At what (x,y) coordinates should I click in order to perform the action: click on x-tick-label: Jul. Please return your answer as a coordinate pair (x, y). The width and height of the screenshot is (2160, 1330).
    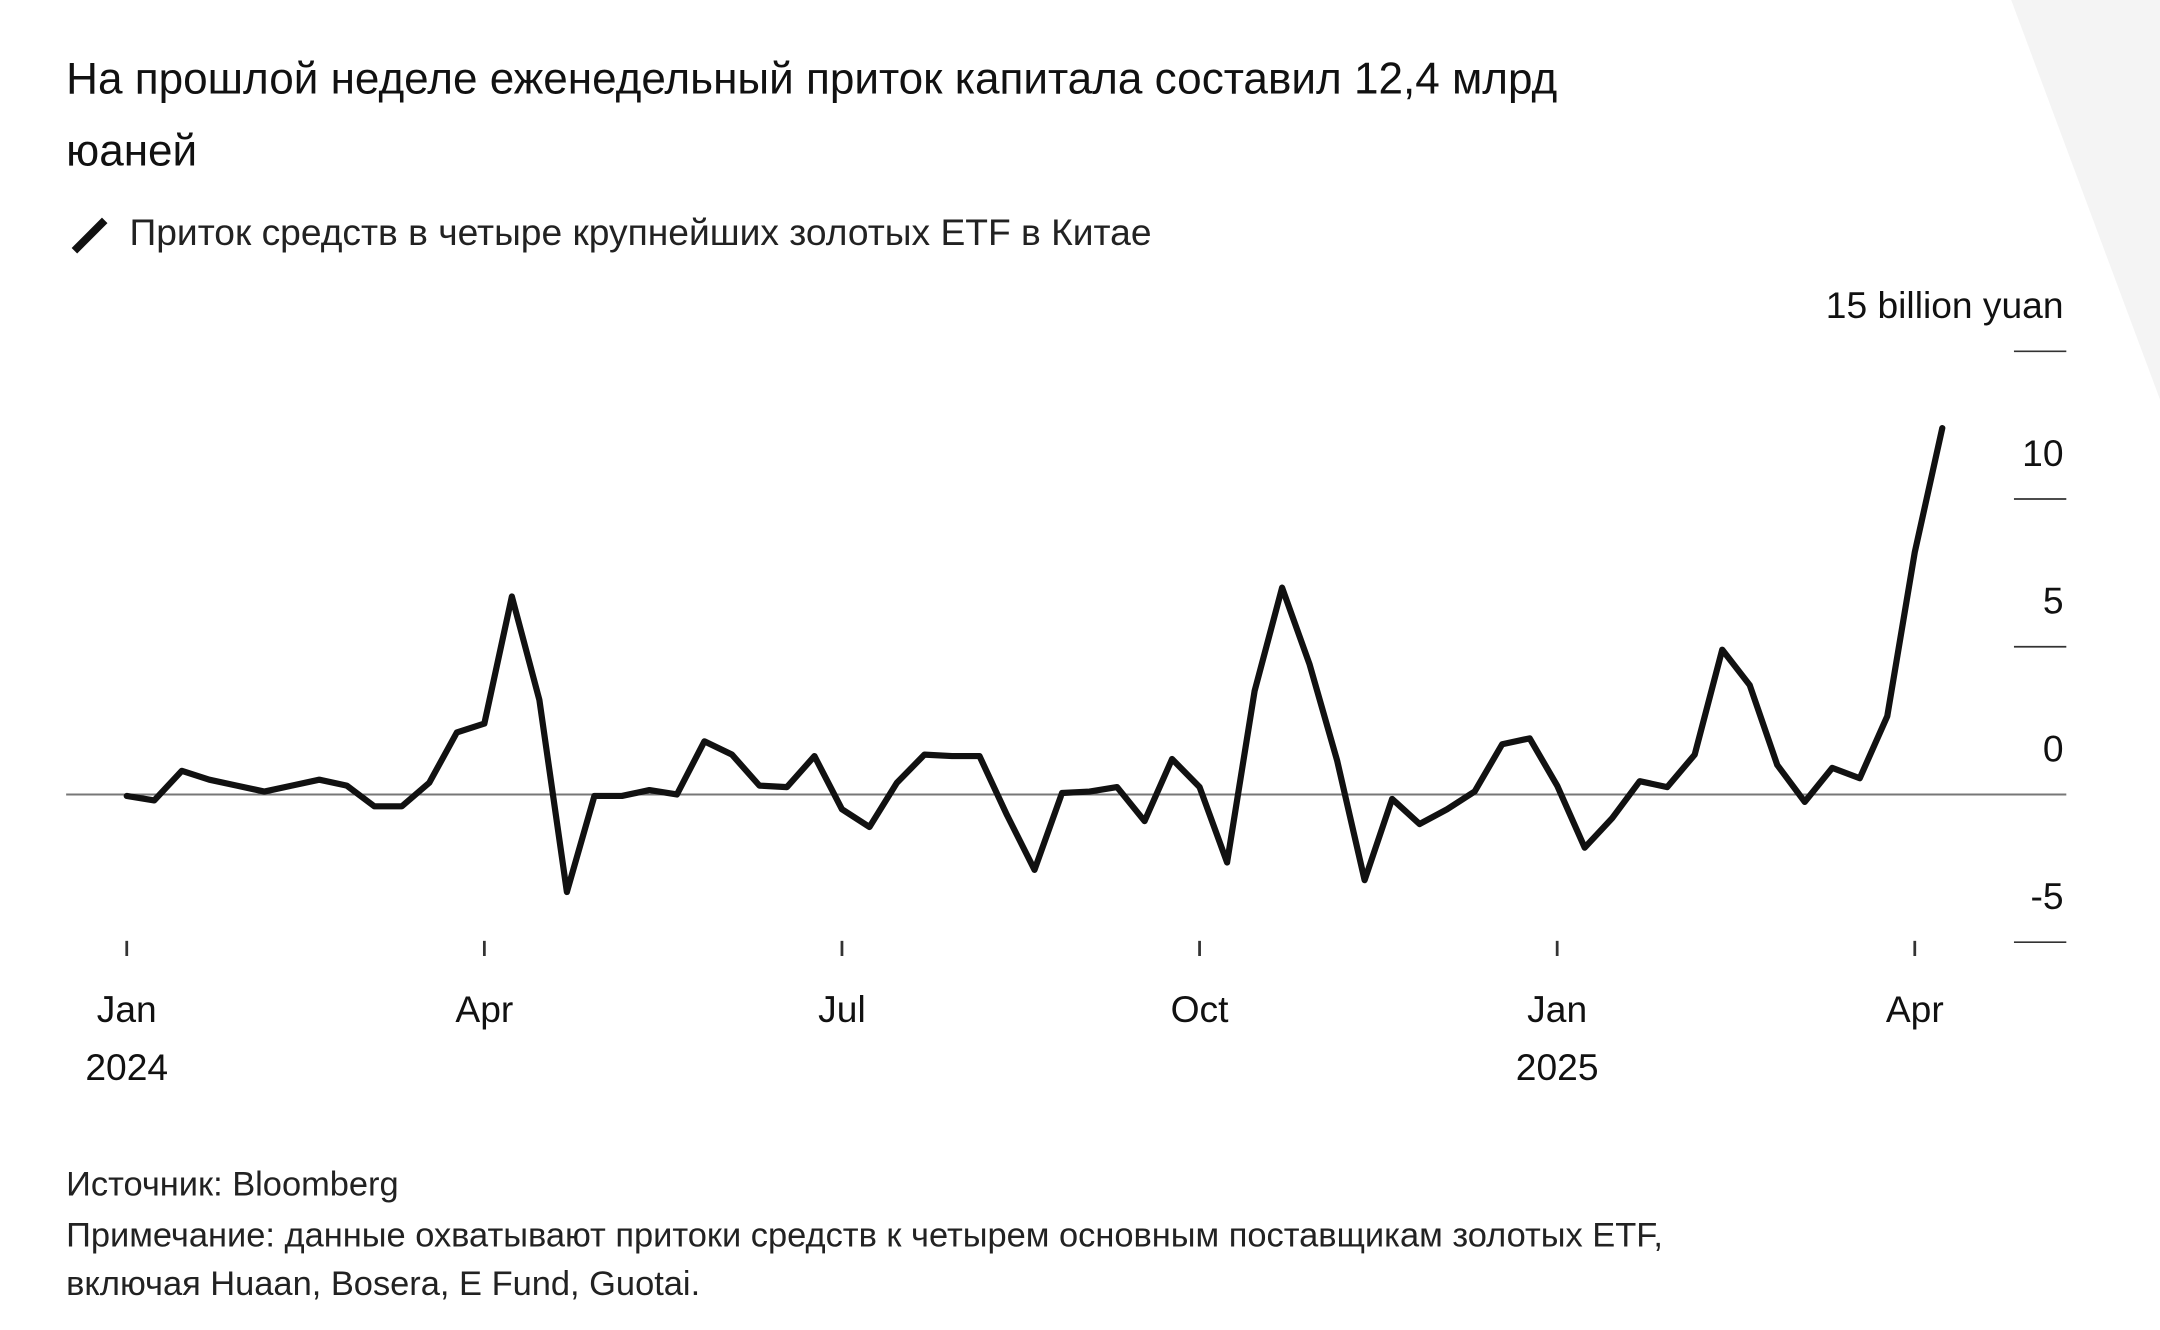
    Looking at the image, I should click on (842, 1009).